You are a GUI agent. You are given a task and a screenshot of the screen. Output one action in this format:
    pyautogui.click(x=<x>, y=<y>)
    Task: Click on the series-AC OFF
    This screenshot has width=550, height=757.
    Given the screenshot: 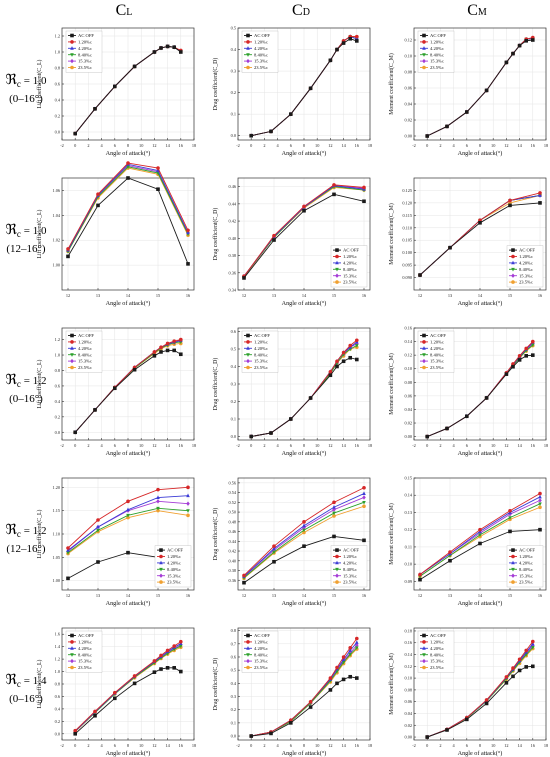 What is the action you would take?
    pyautogui.click(x=128, y=701)
    